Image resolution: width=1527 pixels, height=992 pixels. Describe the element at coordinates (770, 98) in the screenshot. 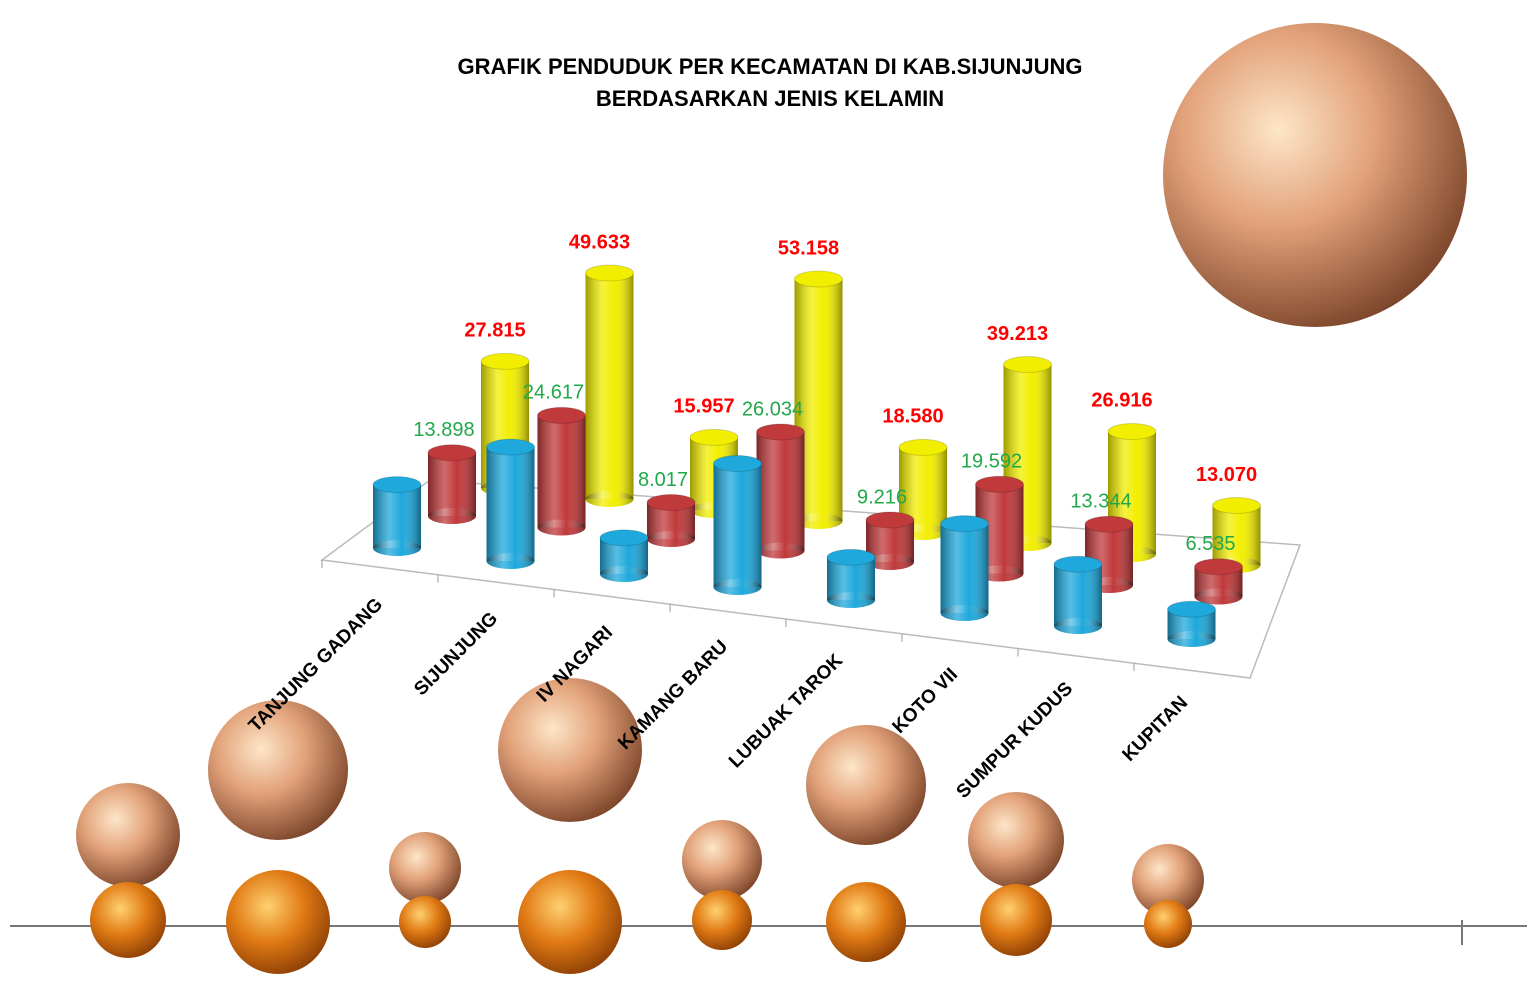

I see `chart-subtitle: BERDASARKAN JENIS KELAMIN` at that location.